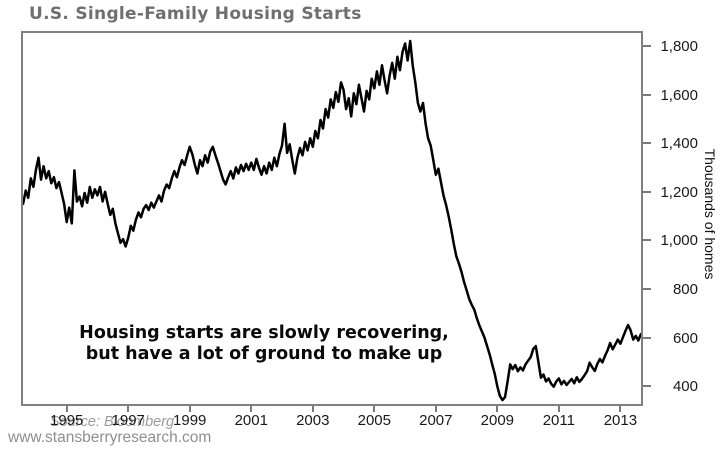  What do you see at coordinates (497, 420) in the screenshot?
I see `x-axis-tick-label: 2009` at bounding box center [497, 420].